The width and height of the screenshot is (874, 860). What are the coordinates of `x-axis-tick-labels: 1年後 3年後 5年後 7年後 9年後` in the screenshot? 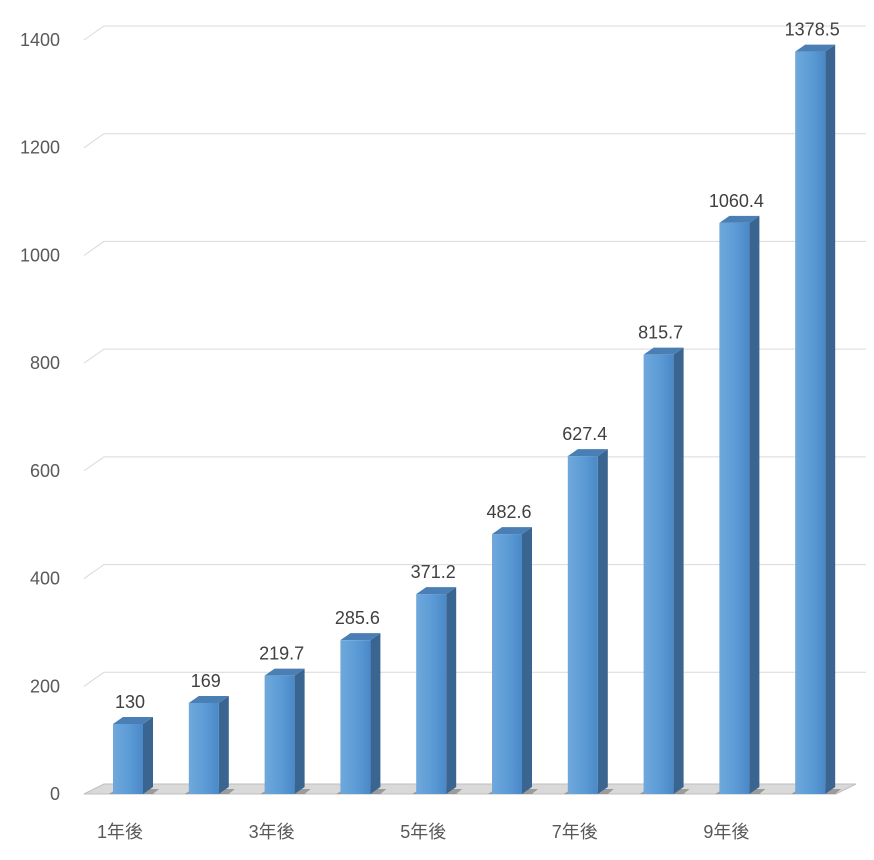 It's located at (423, 832).